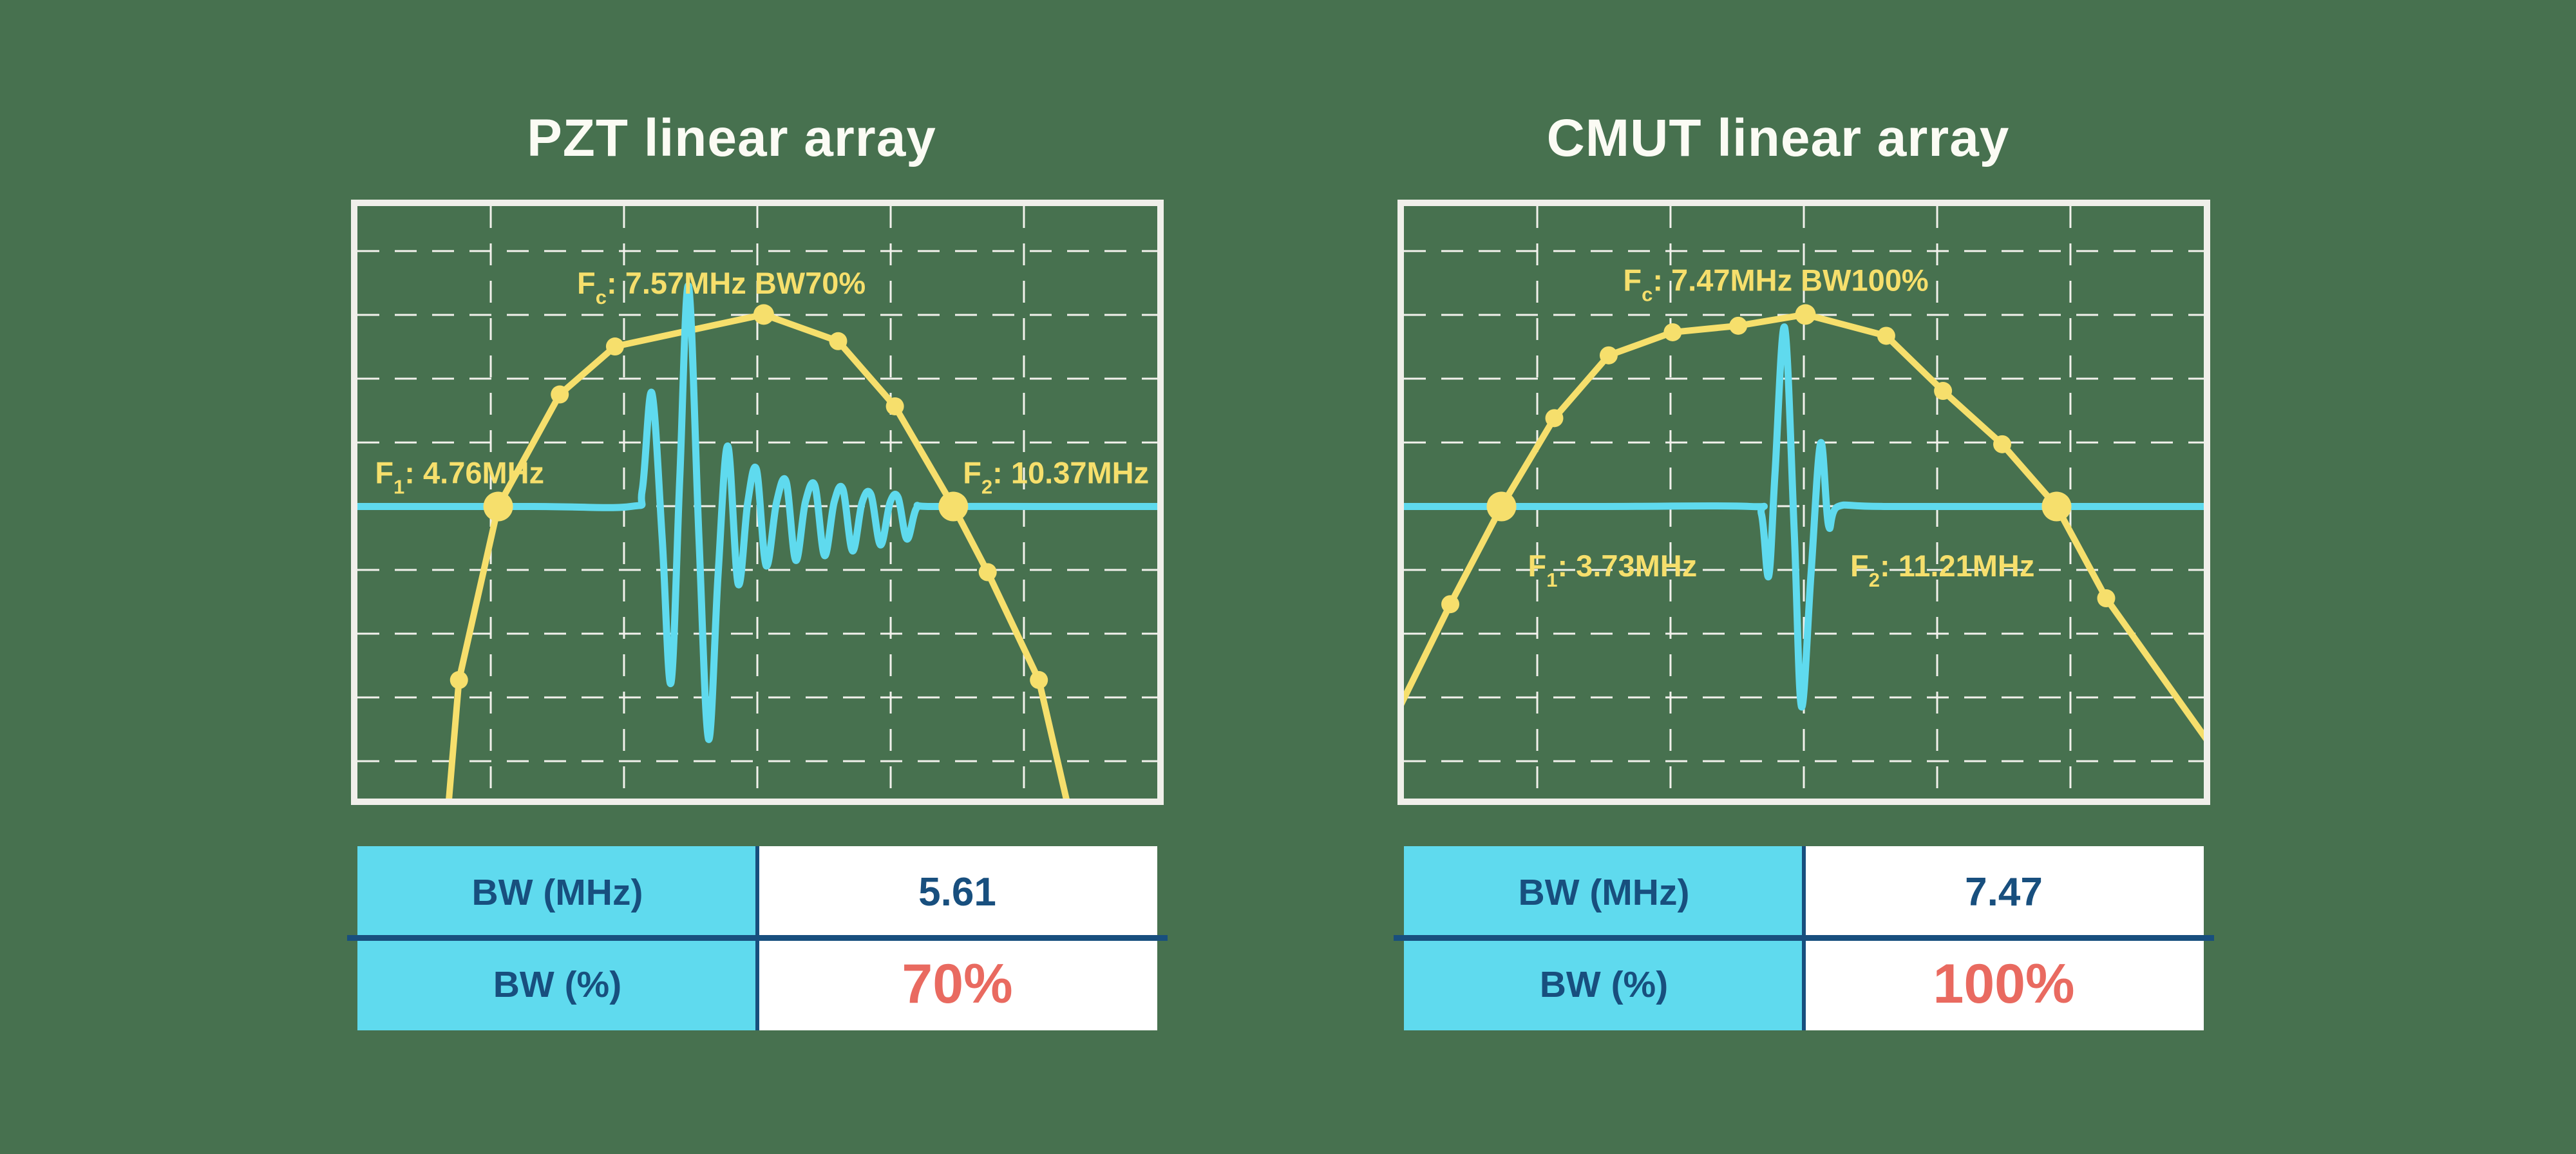 This screenshot has height=1154, width=2576. What do you see at coordinates (731, 138) in the screenshot?
I see `panel-title-pzt: PZT linear array` at bounding box center [731, 138].